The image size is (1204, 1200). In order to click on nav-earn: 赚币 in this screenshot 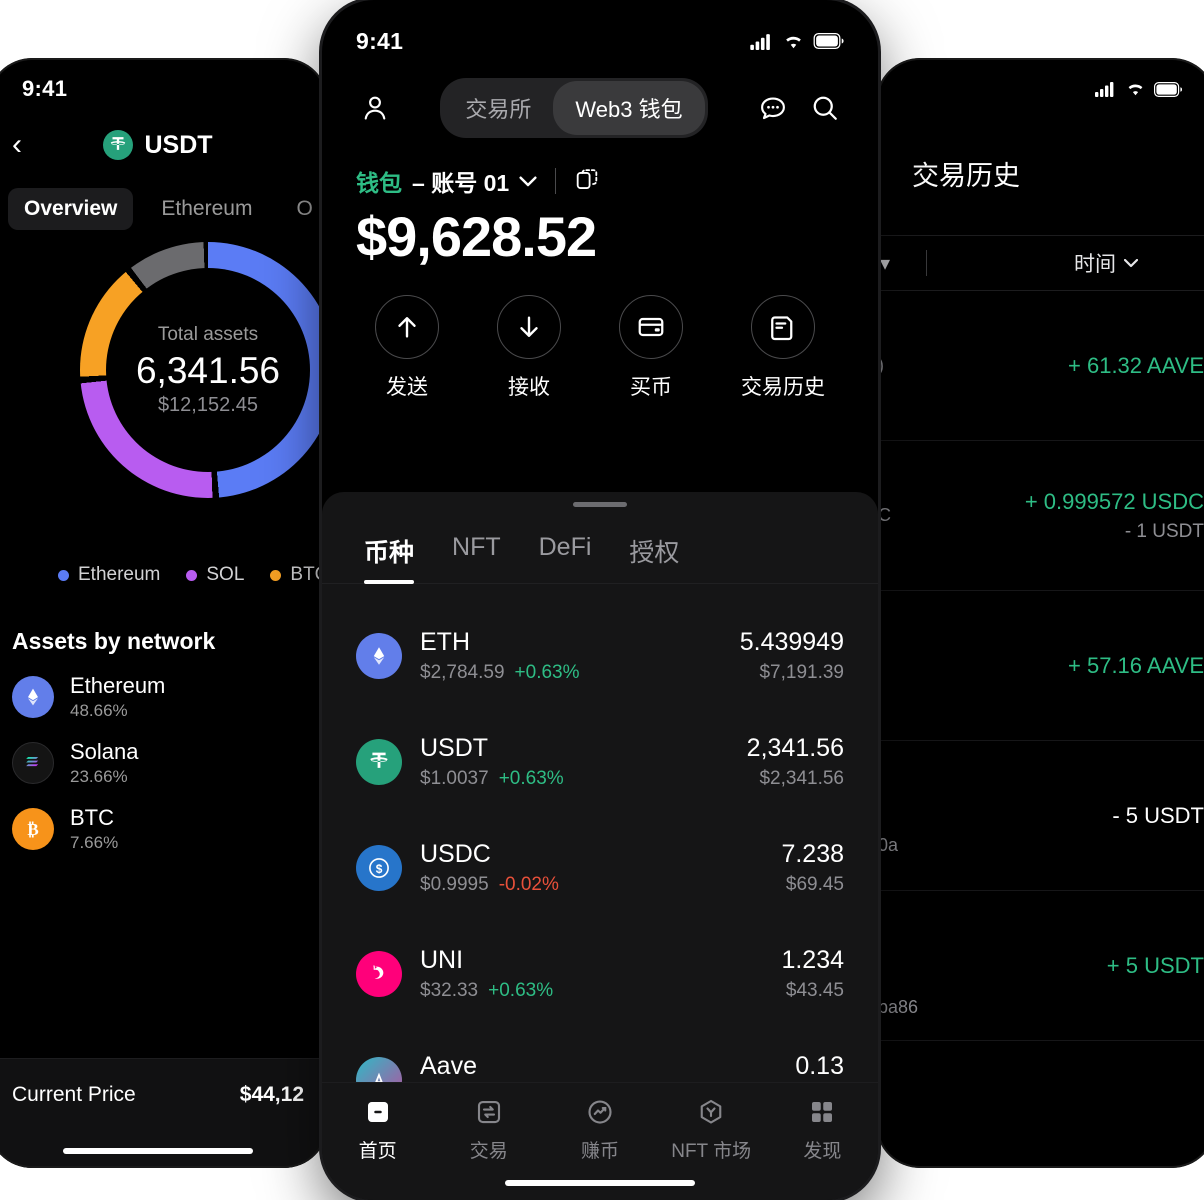, I will do `click(600, 1130)`.